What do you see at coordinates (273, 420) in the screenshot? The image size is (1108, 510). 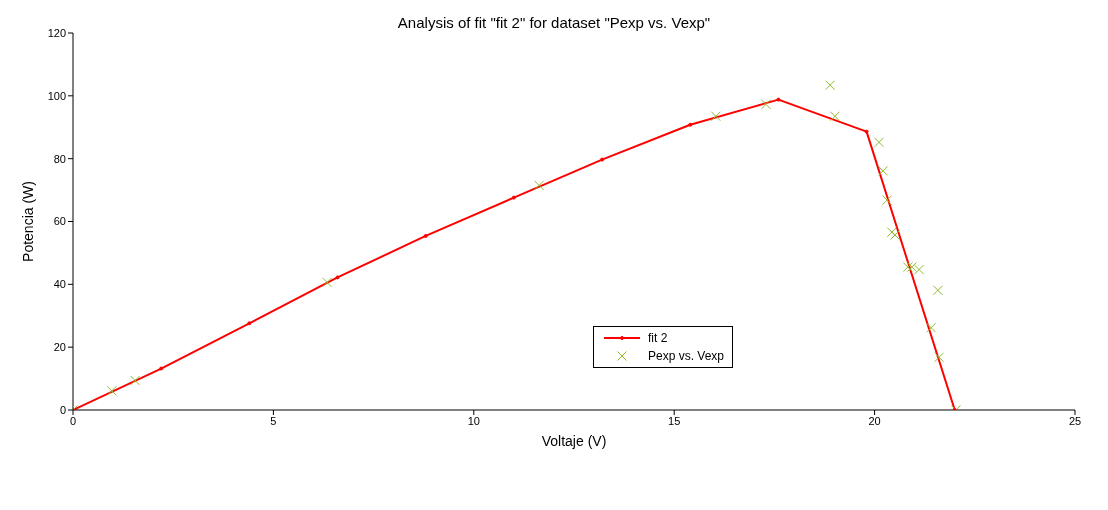 I see `x-tick-label: 5` at bounding box center [273, 420].